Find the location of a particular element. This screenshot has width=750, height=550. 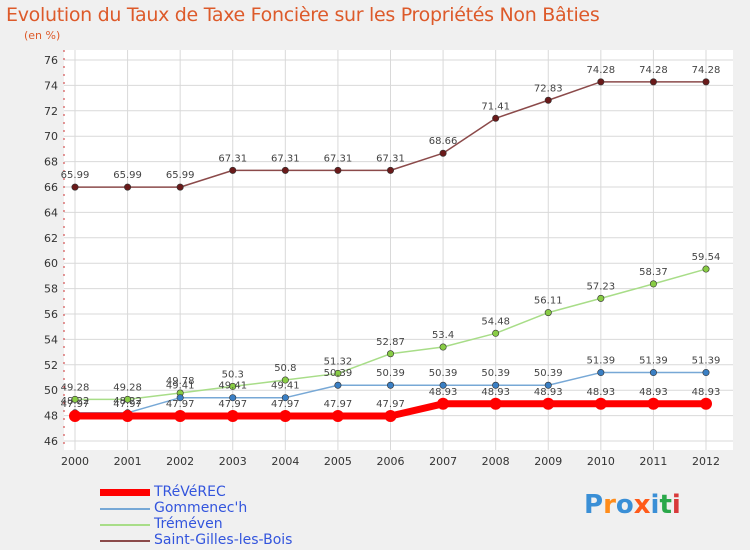

y-tick-label: 72 is located at coordinates (51, 111).